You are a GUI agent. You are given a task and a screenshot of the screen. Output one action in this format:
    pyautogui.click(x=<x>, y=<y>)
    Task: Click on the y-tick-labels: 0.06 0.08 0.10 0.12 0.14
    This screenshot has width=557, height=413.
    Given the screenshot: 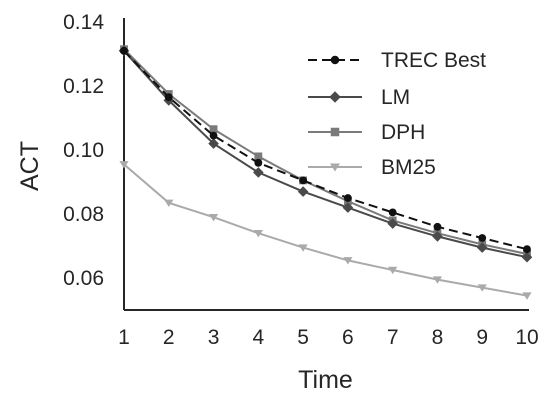 What is the action you would take?
    pyautogui.click(x=83, y=150)
    